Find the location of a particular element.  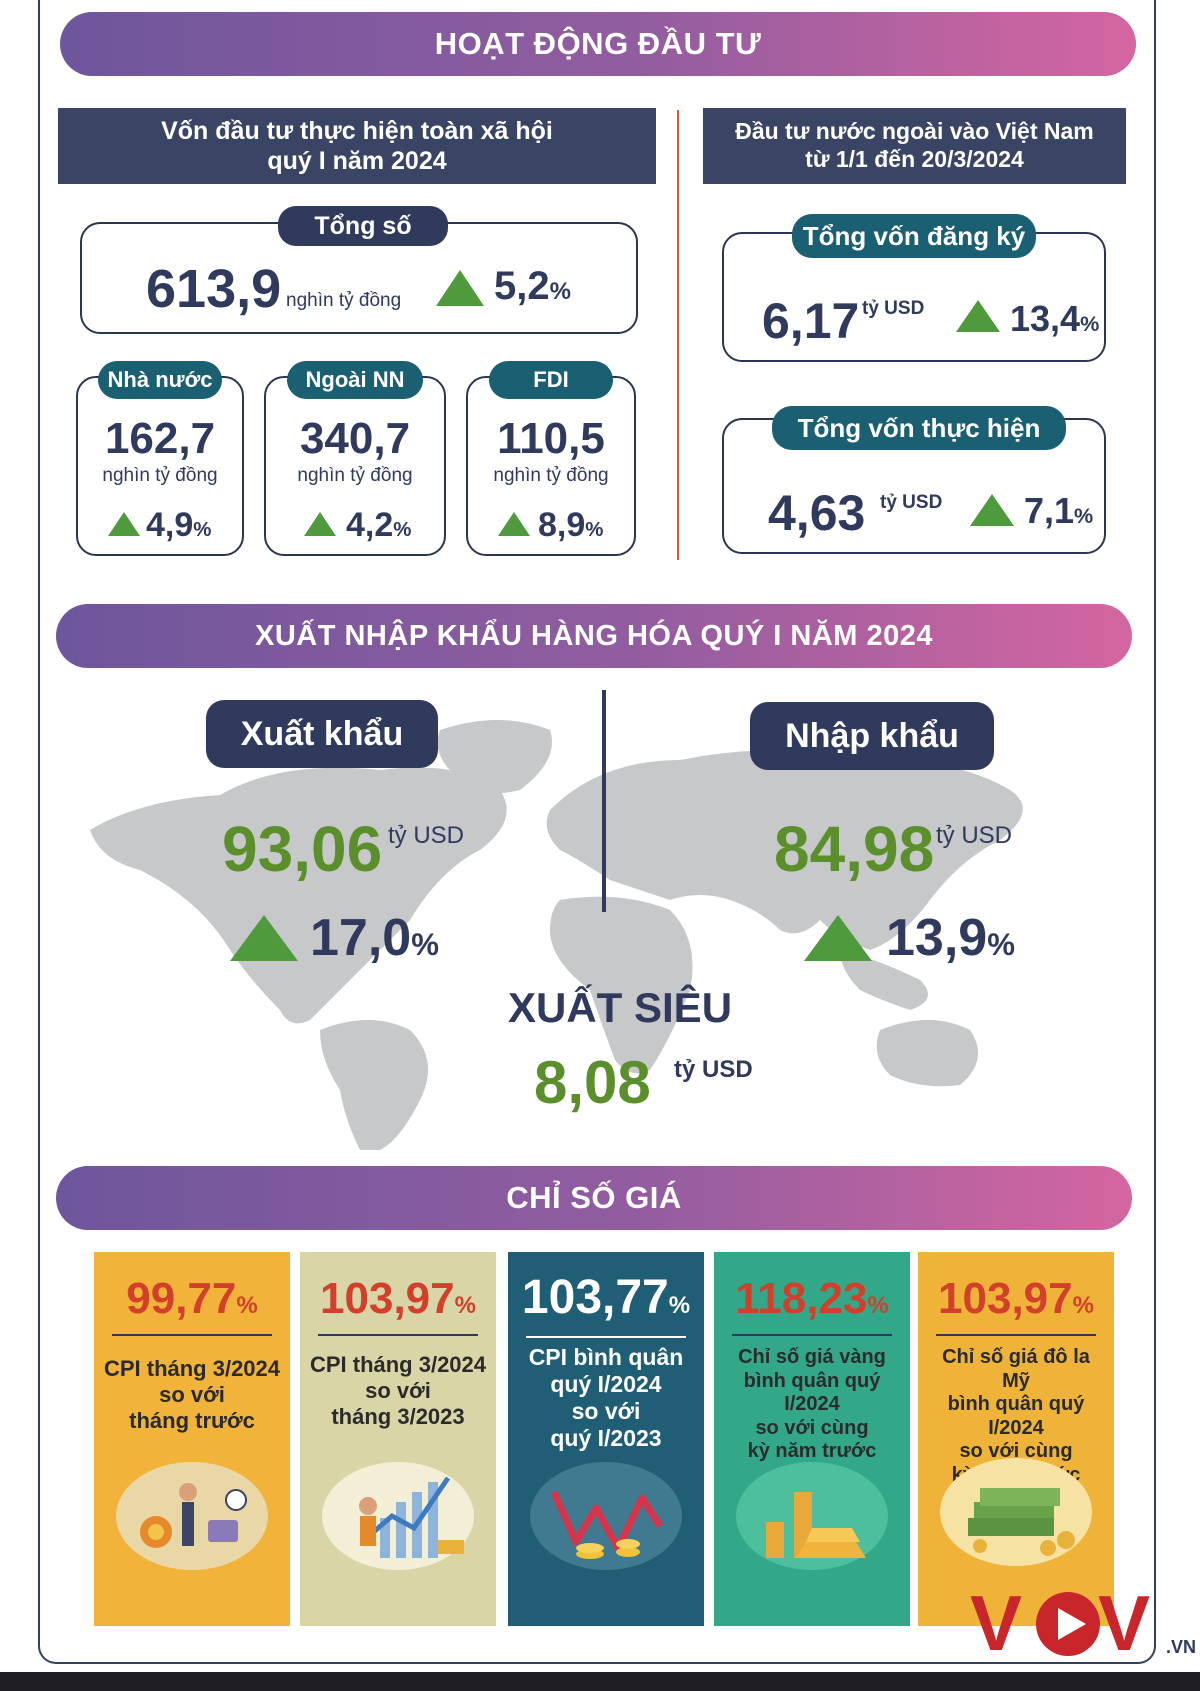

export-label-text: Xuất khẩu is located at coordinates (322, 733).